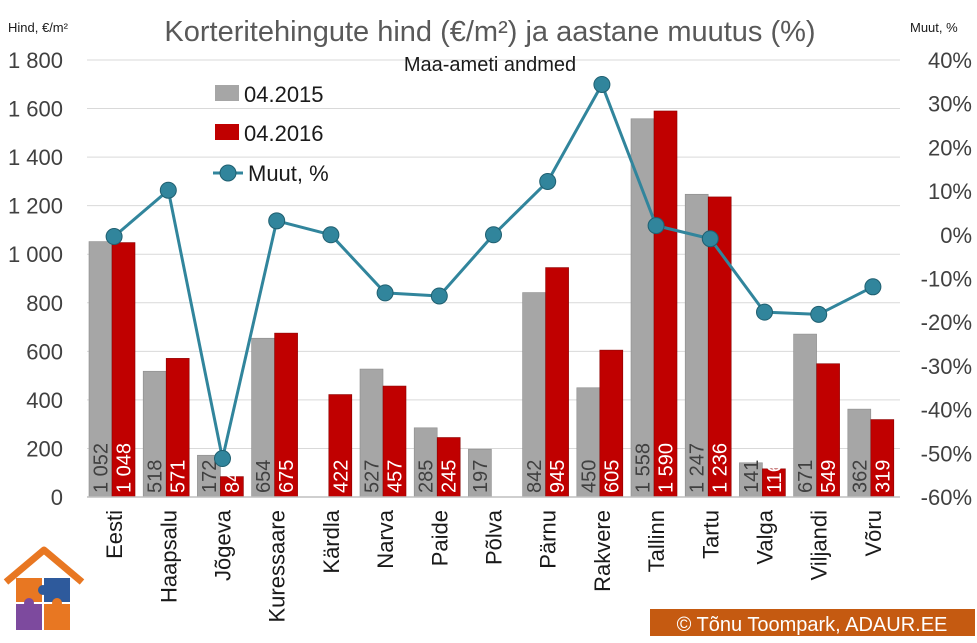  What do you see at coordinates (284, 94) in the screenshot?
I see `legend-label-2015: 04.2015` at bounding box center [284, 94].